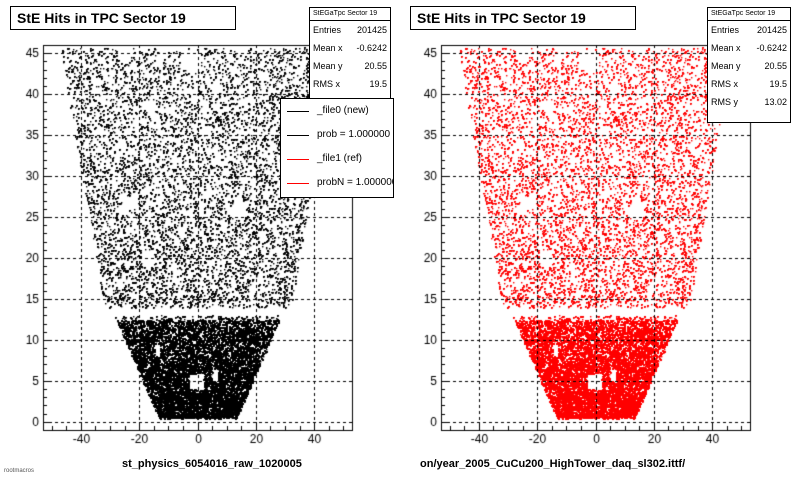 This screenshot has height=480, width=800. What do you see at coordinates (19, 471) in the screenshot?
I see `tiny-label: rootmacros` at bounding box center [19, 471].